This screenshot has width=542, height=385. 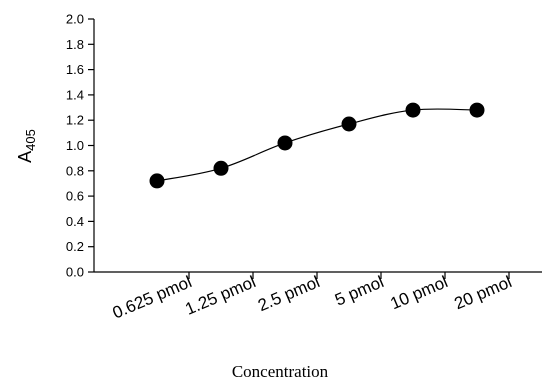 What do you see at coordinates (280, 371) in the screenshot?
I see `x-axis-title: Concentration` at bounding box center [280, 371].